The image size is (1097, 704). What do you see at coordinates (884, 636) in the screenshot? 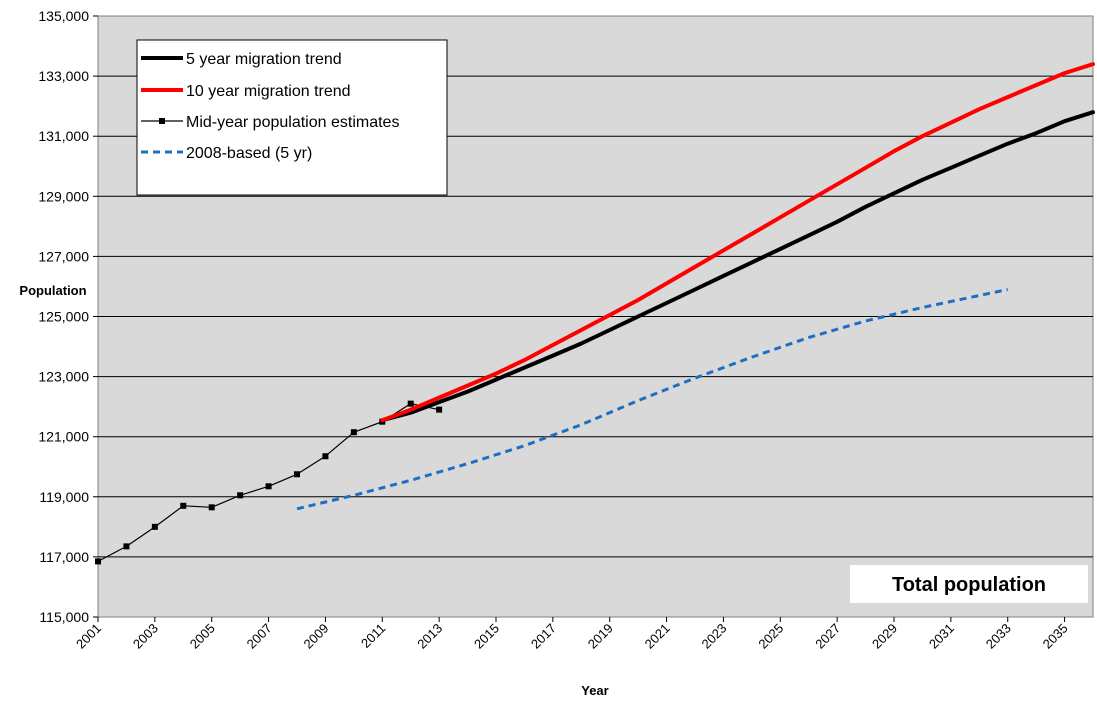
I see `x-tick-label: 2029` at bounding box center [884, 636].